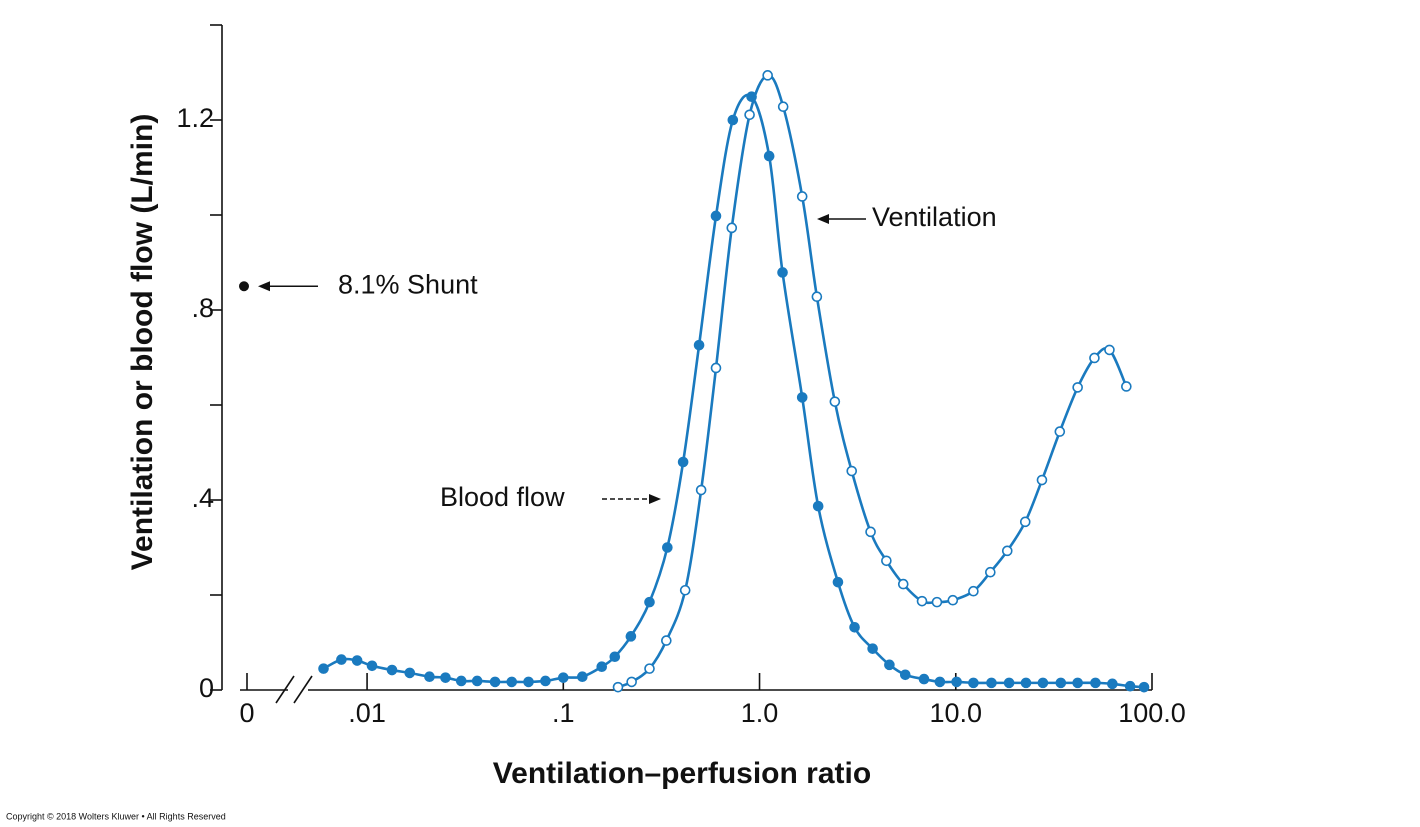 This screenshot has width=1420, height=827. I want to click on x-tick-label: .1, so click(563, 713).